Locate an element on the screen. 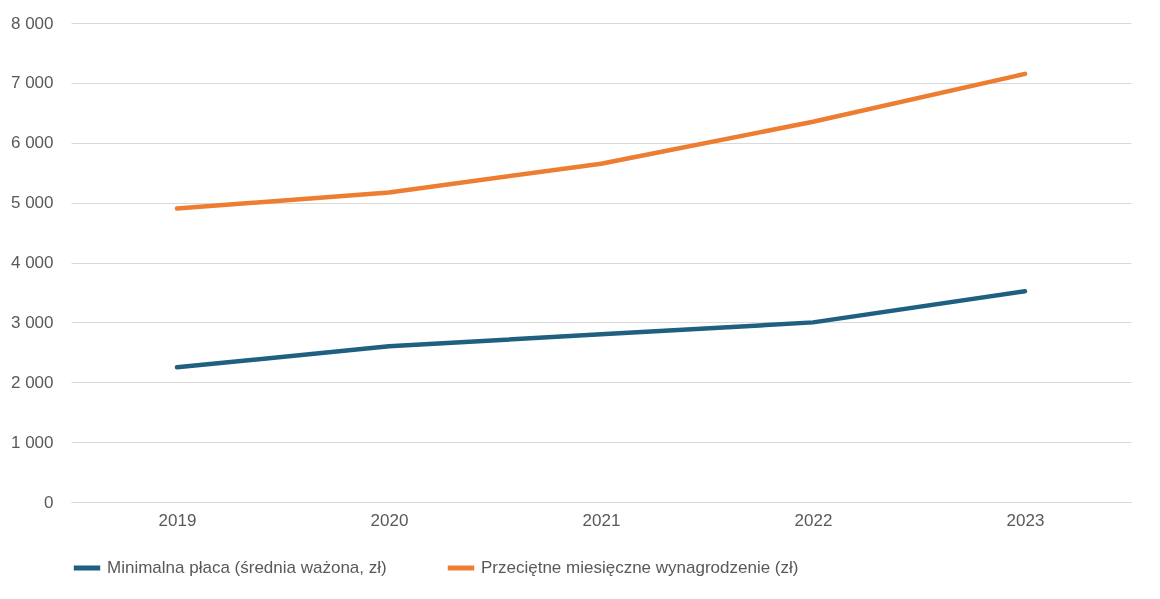 The image size is (1160, 599). y-tick-label: 0 is located at coordinates (49, 502).